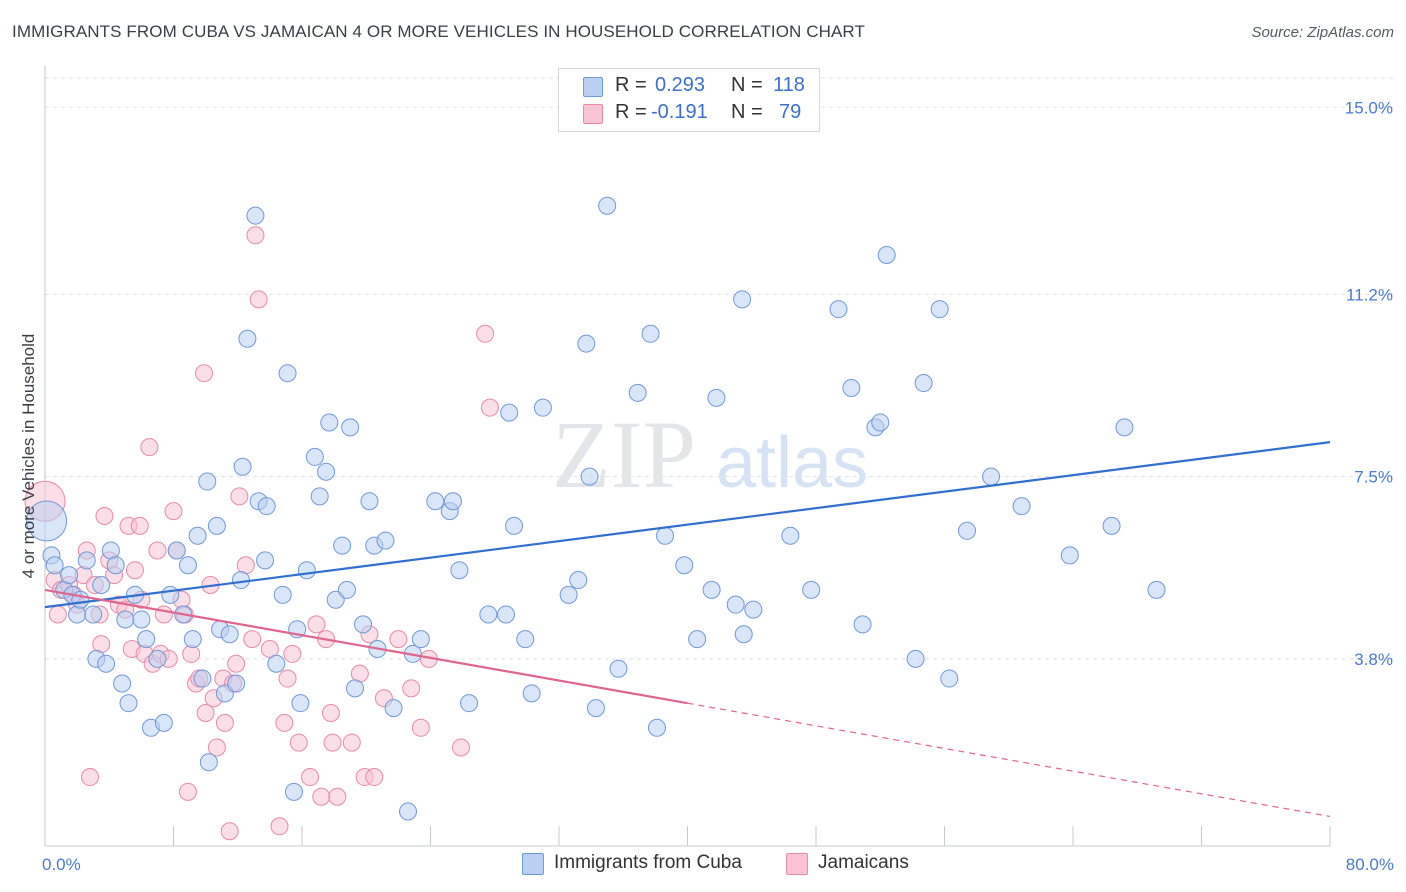 The image size is (1406, 892). I want to click on watermark: ZIP atlas, so click(710, 454).